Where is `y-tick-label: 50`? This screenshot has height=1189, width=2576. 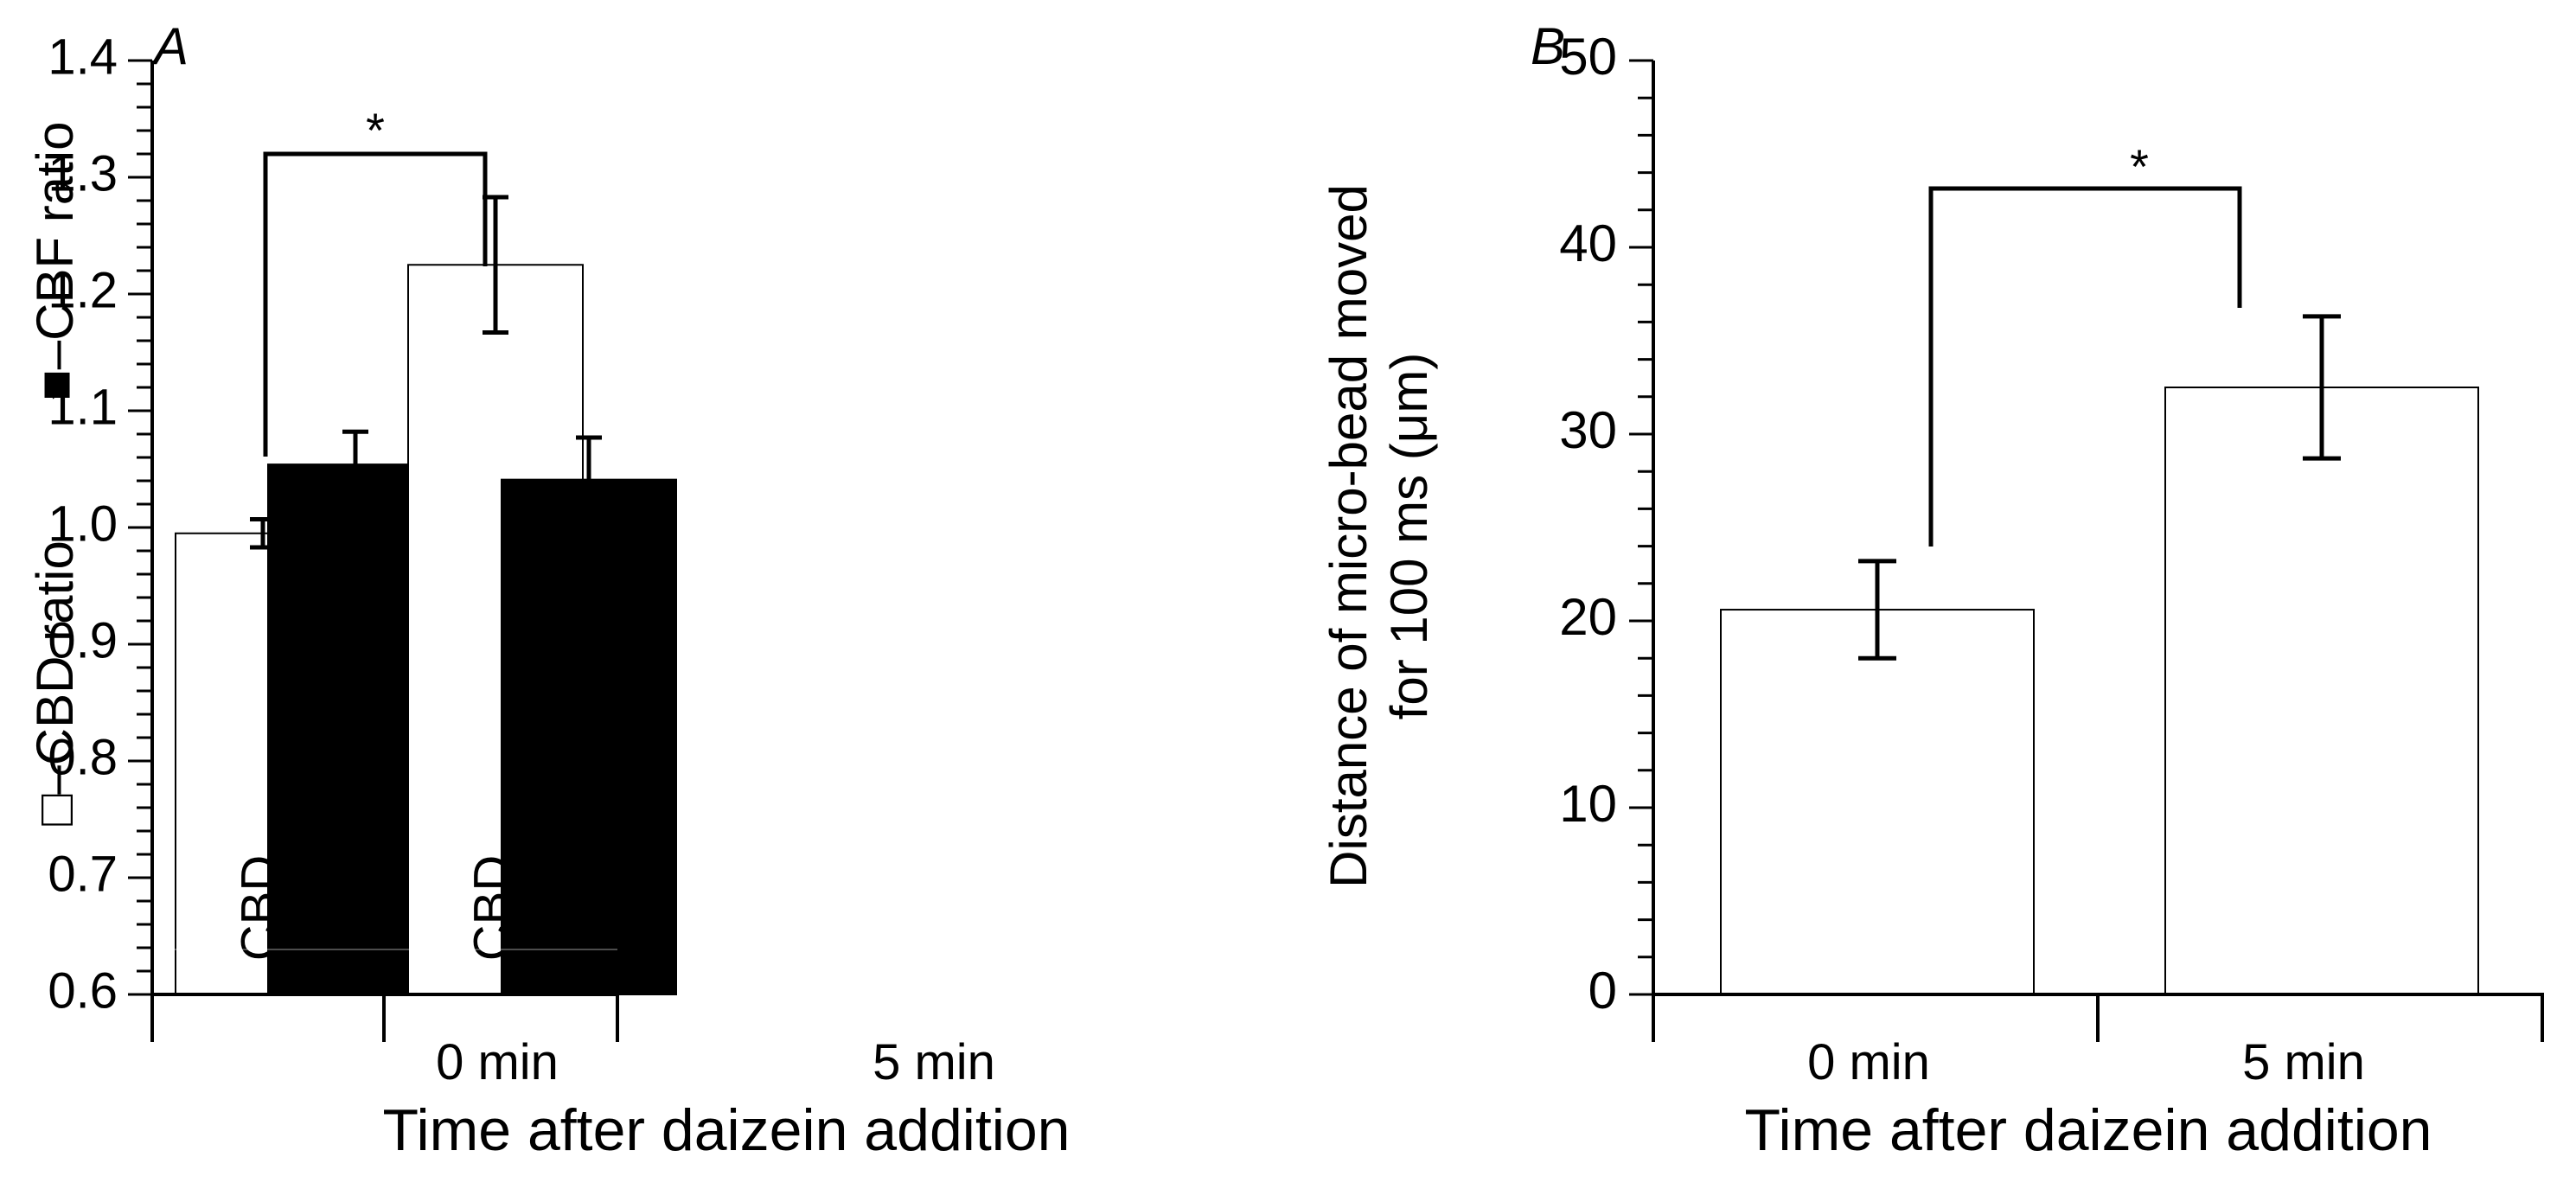
y-tick-label: 50 is located at coordinates (1588, 57).